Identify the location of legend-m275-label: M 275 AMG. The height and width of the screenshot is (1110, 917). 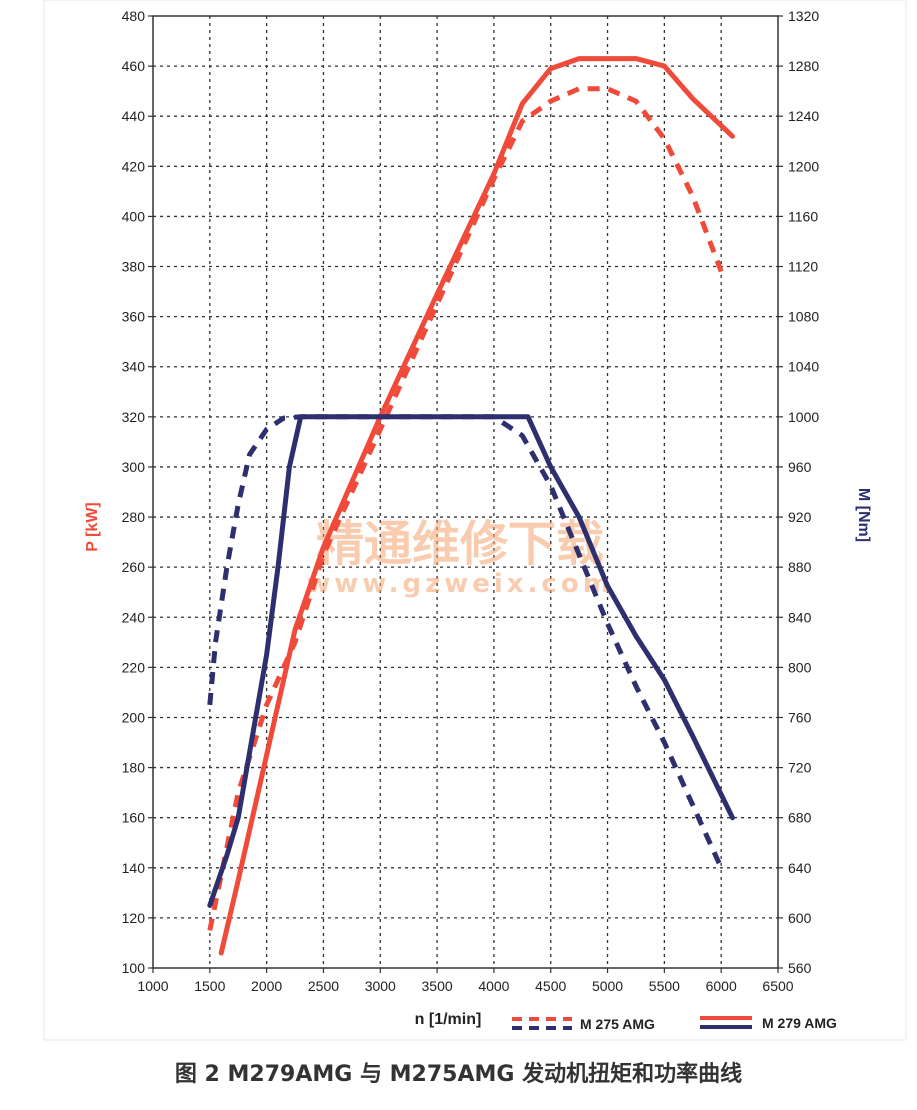
(617, 1024).